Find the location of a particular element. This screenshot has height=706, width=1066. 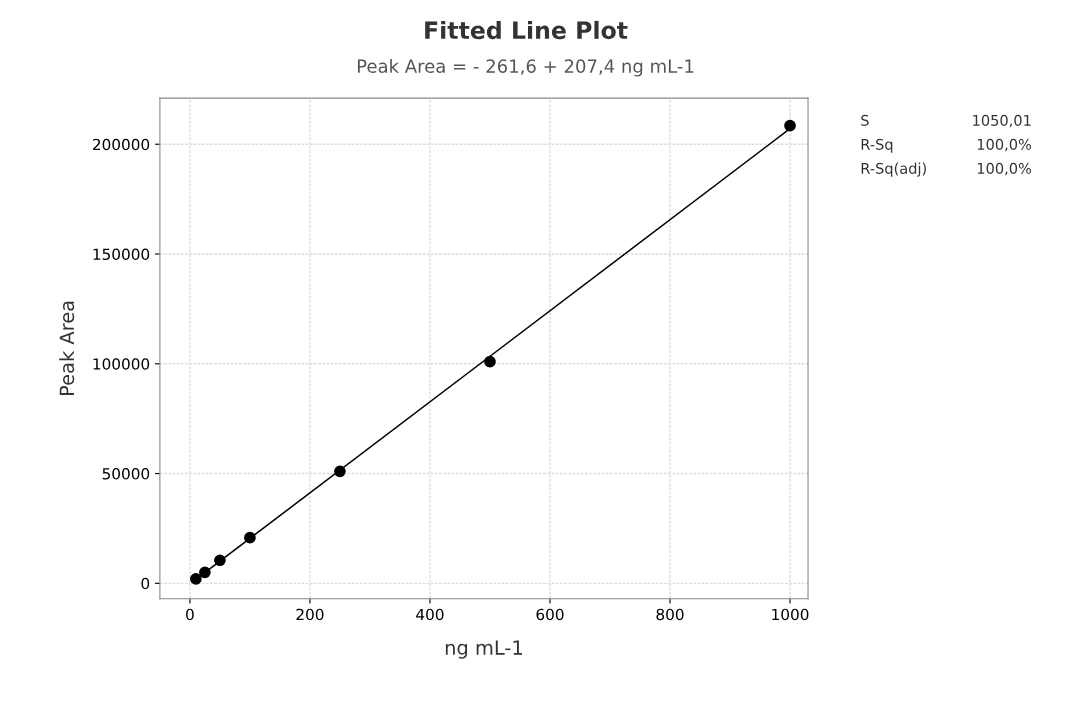

y-tick-label: 0 is located at coordinates (145, 583).